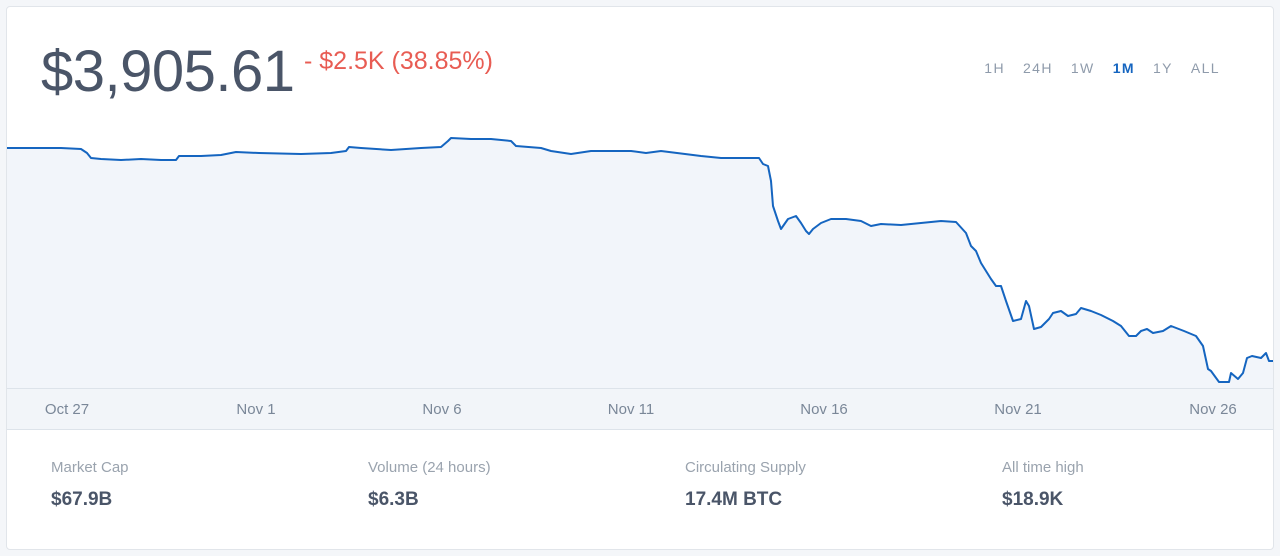 Image resolution: width=1280 pixels, height=556 pixels. Describe the element at coordinates (824, 409) in the screenshot. I see `x-tick-label: Nov 16` at that location.